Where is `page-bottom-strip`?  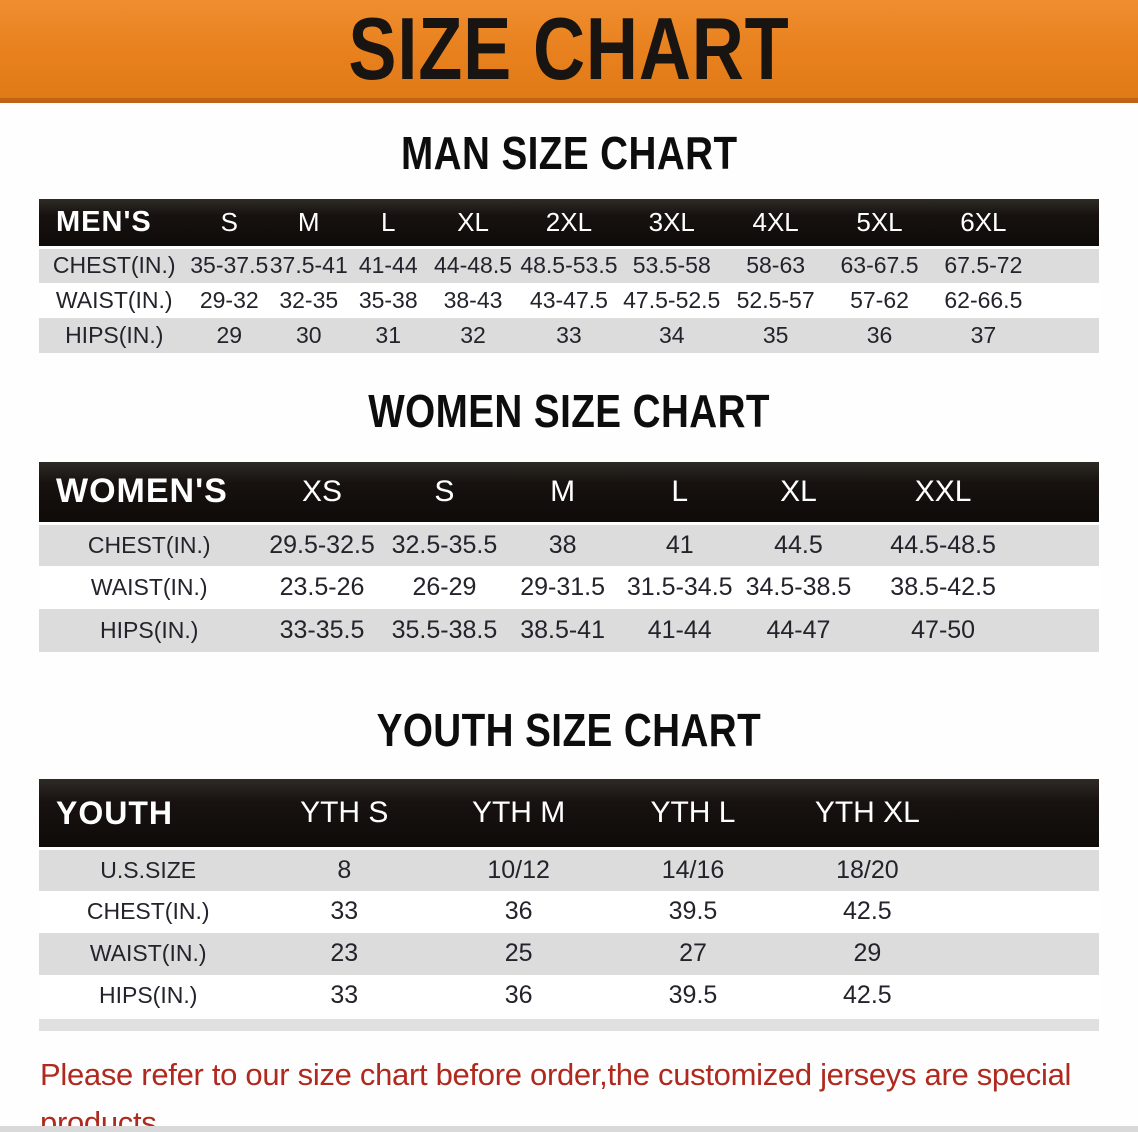 page-bottom-strip is located at coordinates (569, 1129).